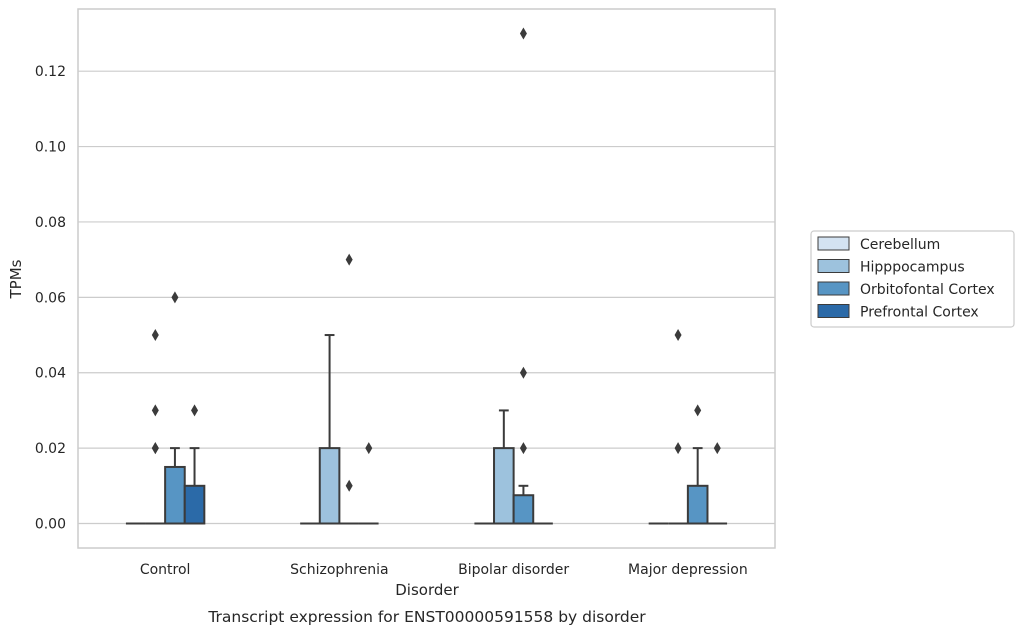  I want to click on legend-frame, so click(912, 279).